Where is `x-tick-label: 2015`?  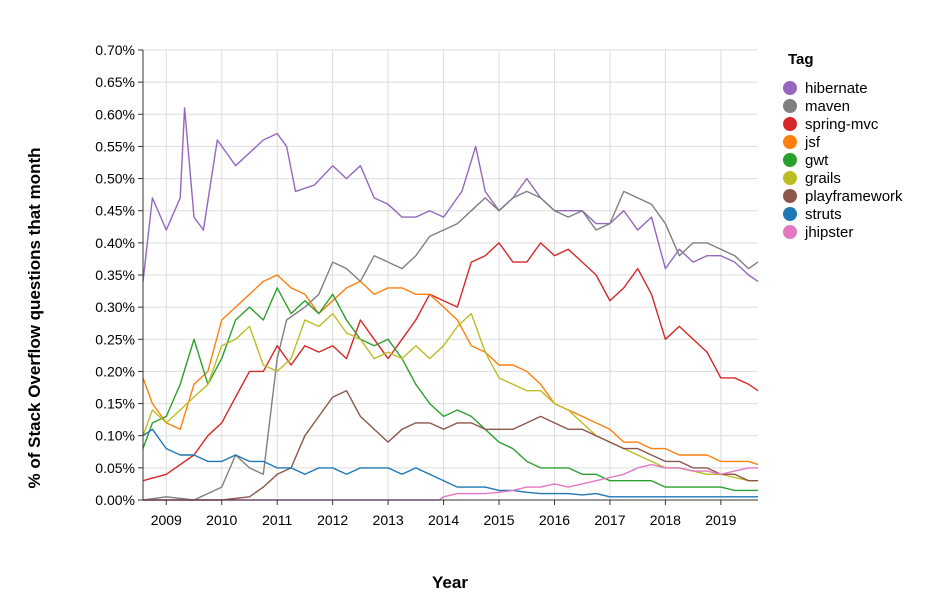
x-tick-label: 2015 is located at coordinates (498, 520).